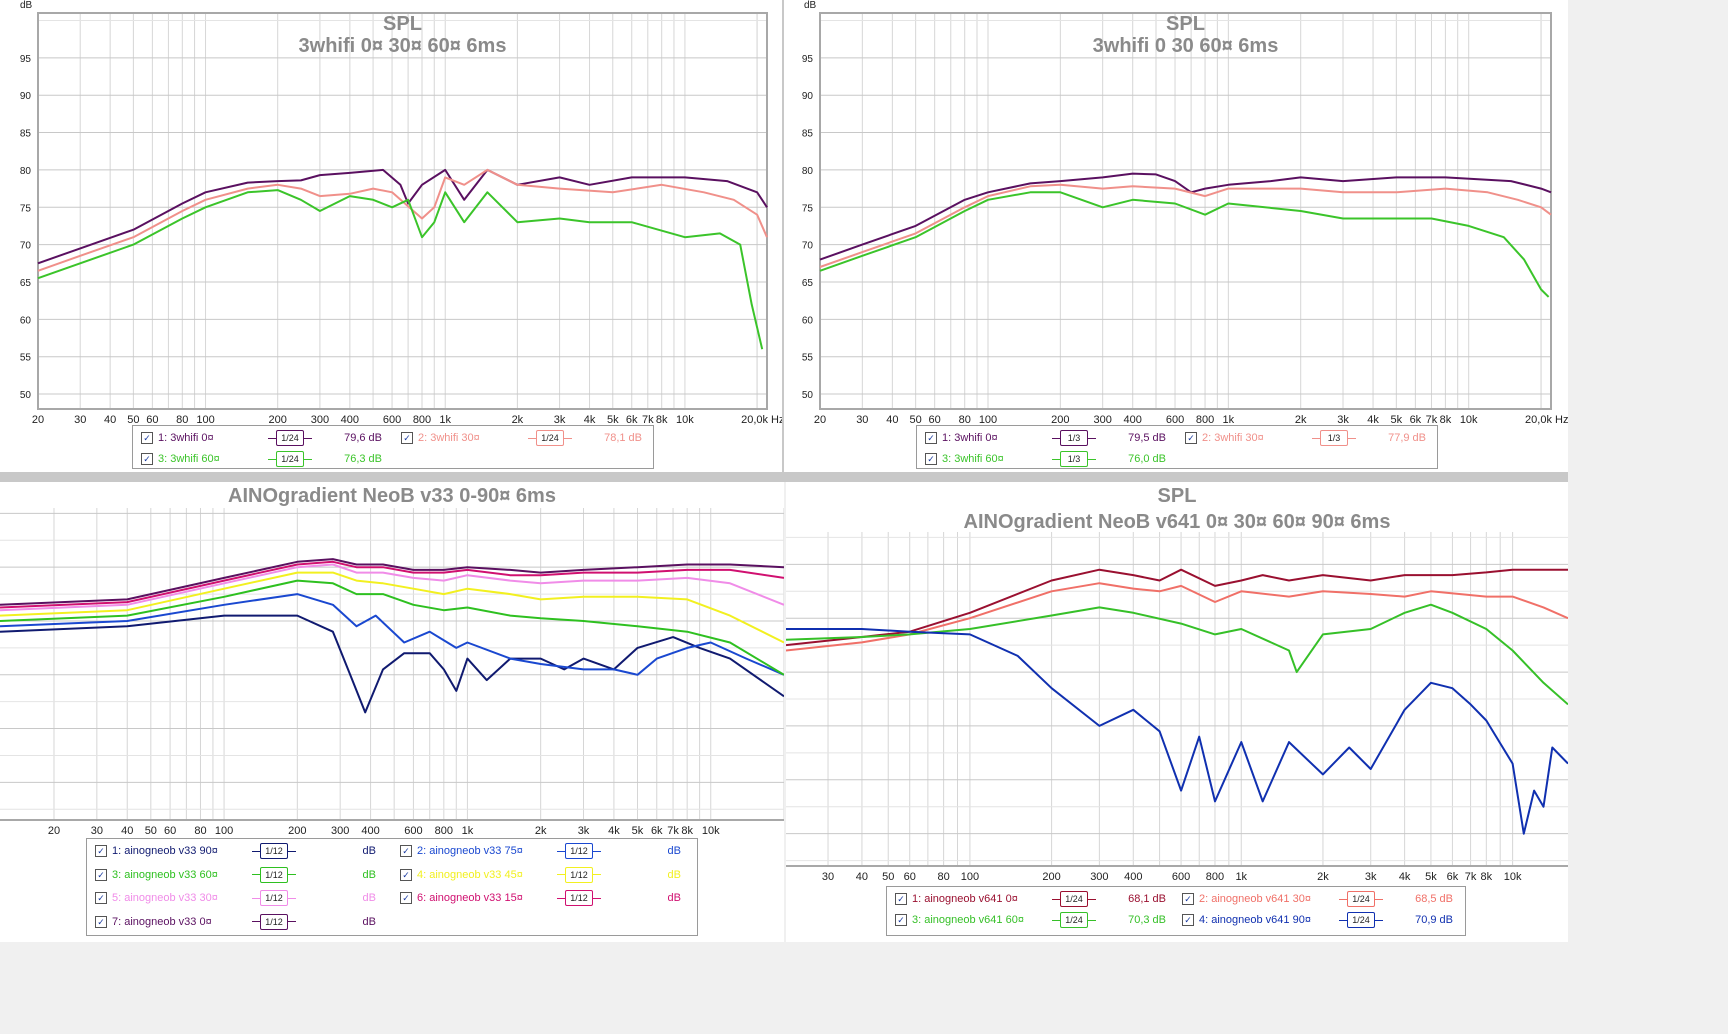 Image resolution: width=1728 pixels, height=1034 pixels. I want to click on y-tick-label: 60, so click(808, 320).